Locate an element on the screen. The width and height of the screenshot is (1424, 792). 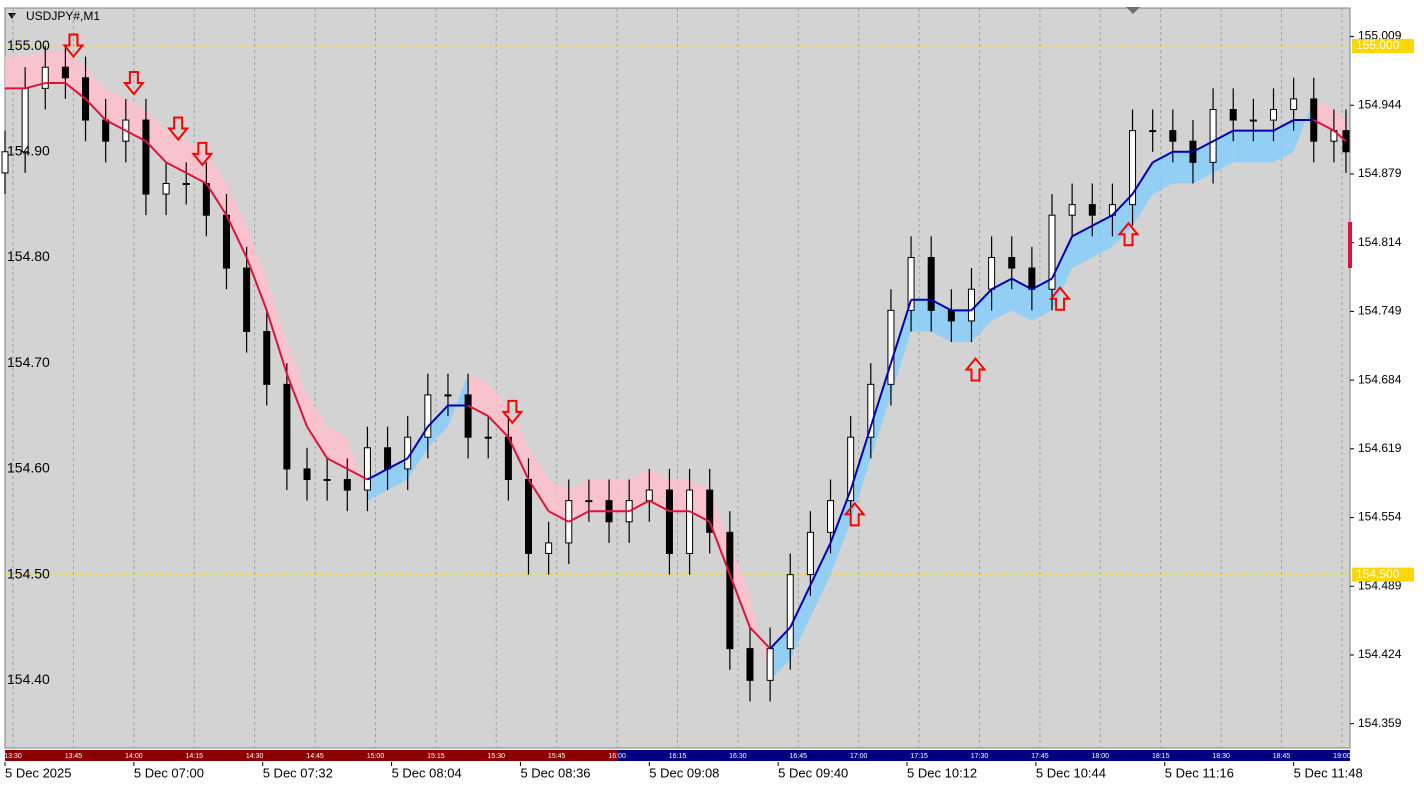
y-tick-label: 154.749 is located at coordinates (1380, 311).